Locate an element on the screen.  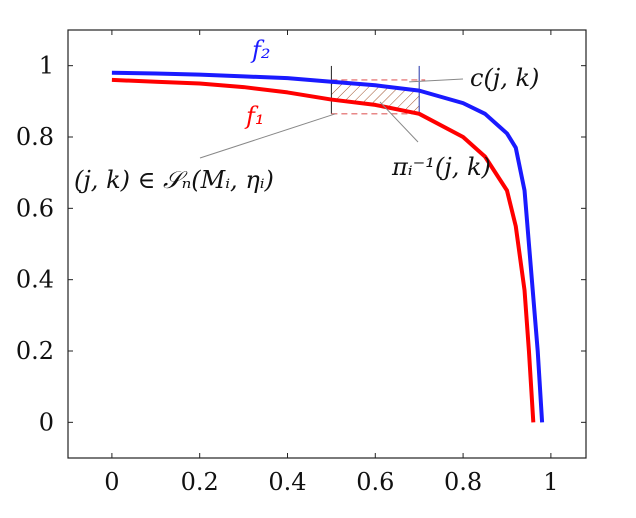
y-tick-label: 0.4 is located at coordinates (35, 280).